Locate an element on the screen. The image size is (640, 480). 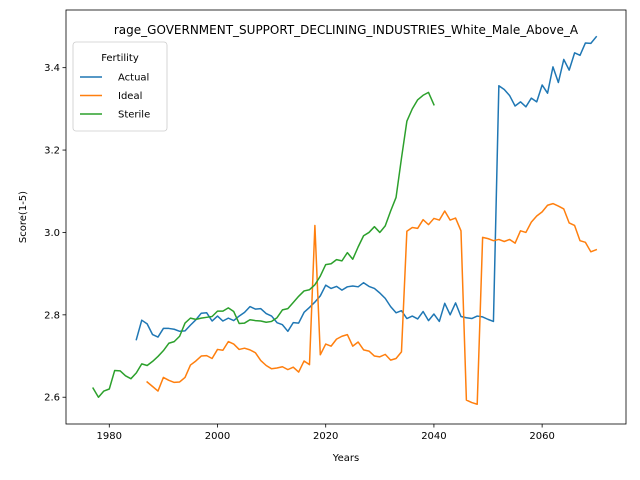
y-axis-ticks: 2.6 2.8 3.0 3.2 3.4 is located at coordinates (55, 233).